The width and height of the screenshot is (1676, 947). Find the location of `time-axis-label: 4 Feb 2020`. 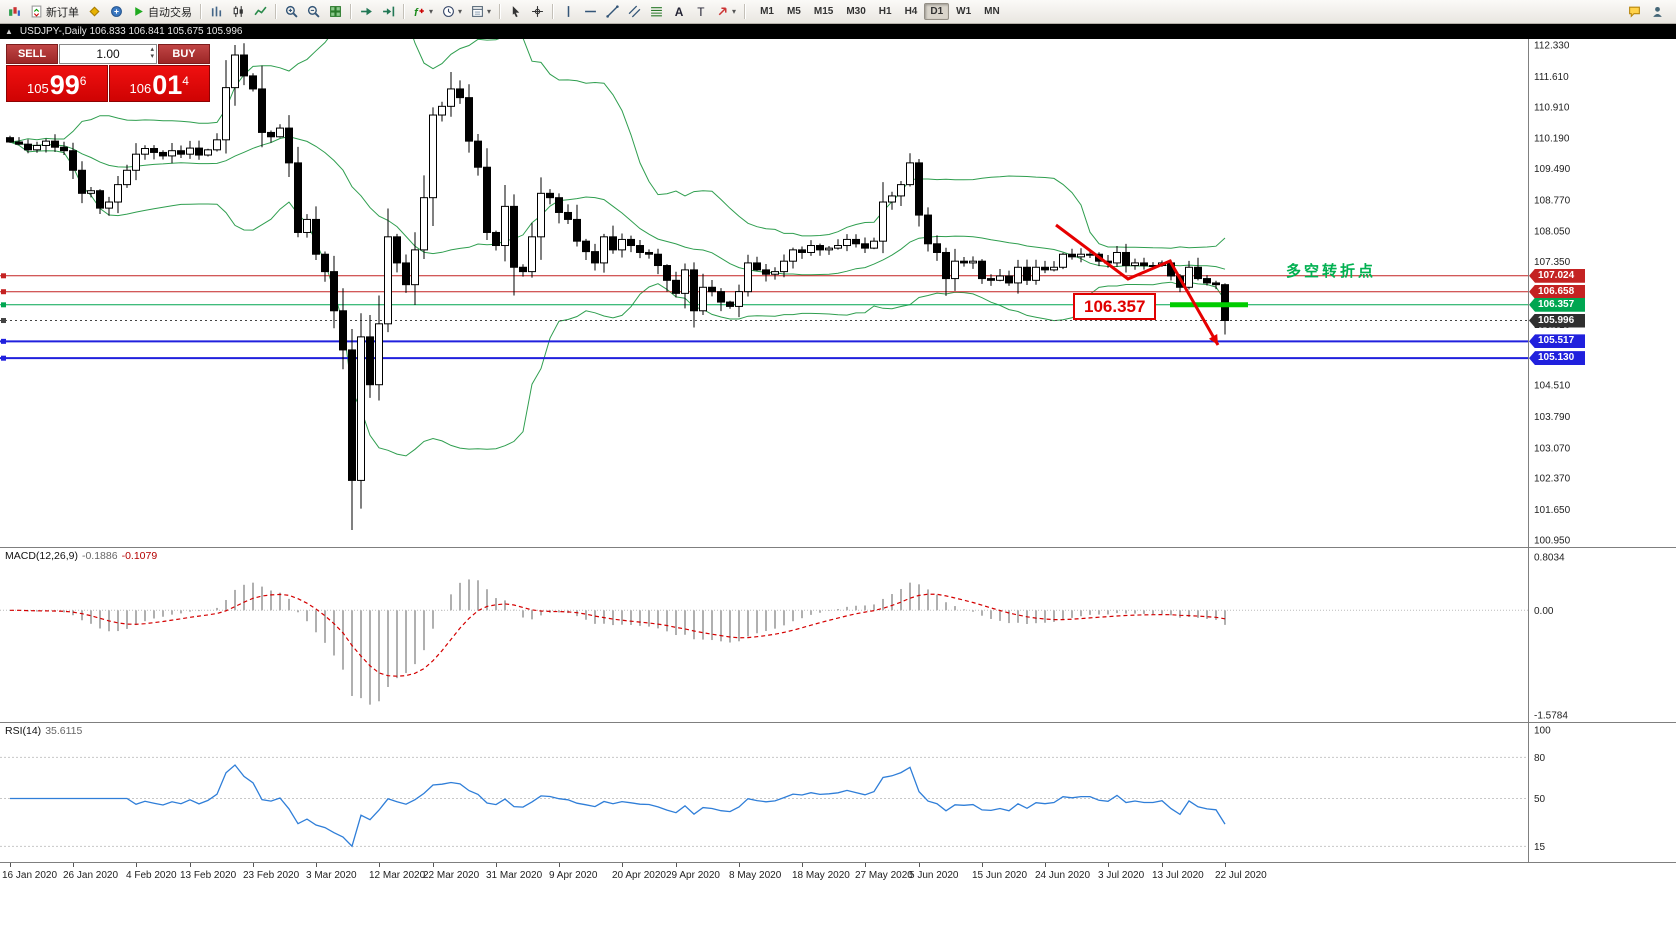

time-axis-label: 4 Feb 2020 is located at coordinates (151, 875).